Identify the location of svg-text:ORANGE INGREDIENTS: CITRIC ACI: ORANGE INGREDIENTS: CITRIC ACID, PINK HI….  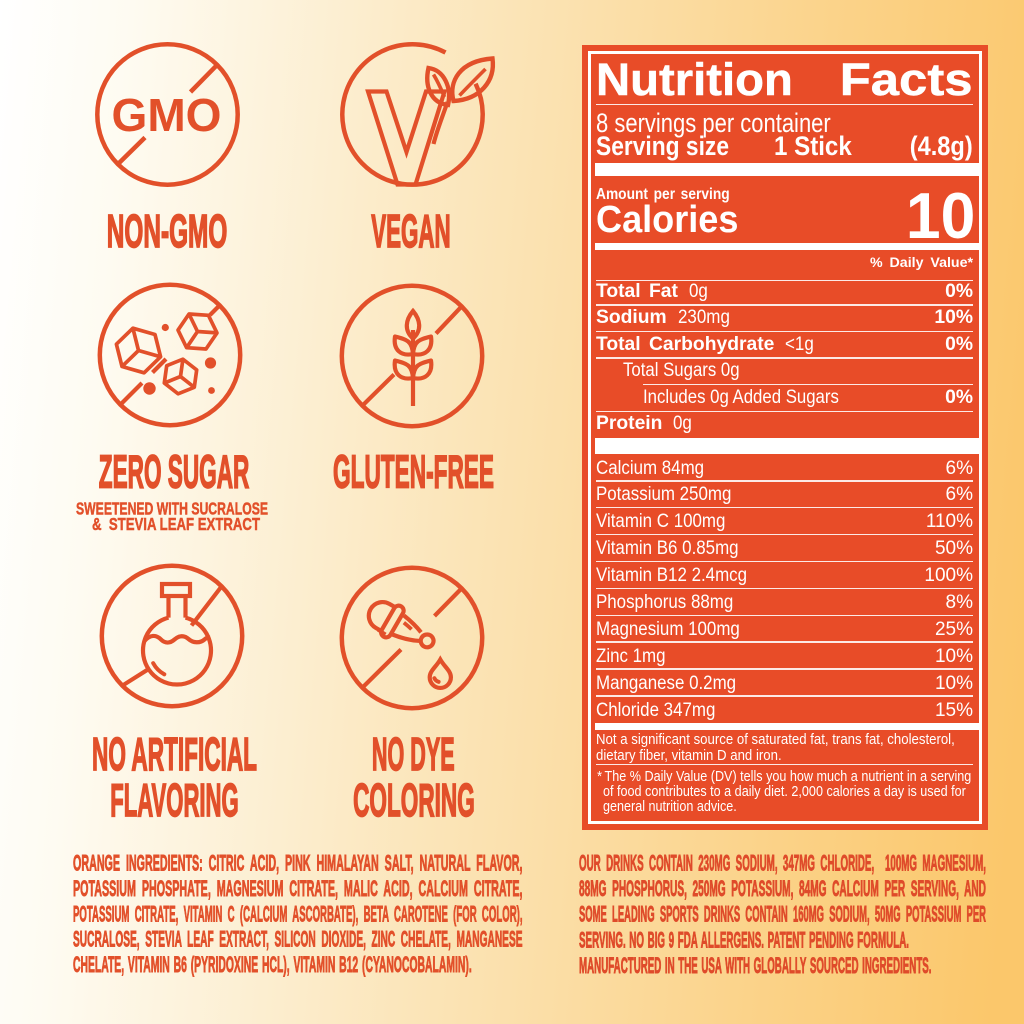
(298, 863).